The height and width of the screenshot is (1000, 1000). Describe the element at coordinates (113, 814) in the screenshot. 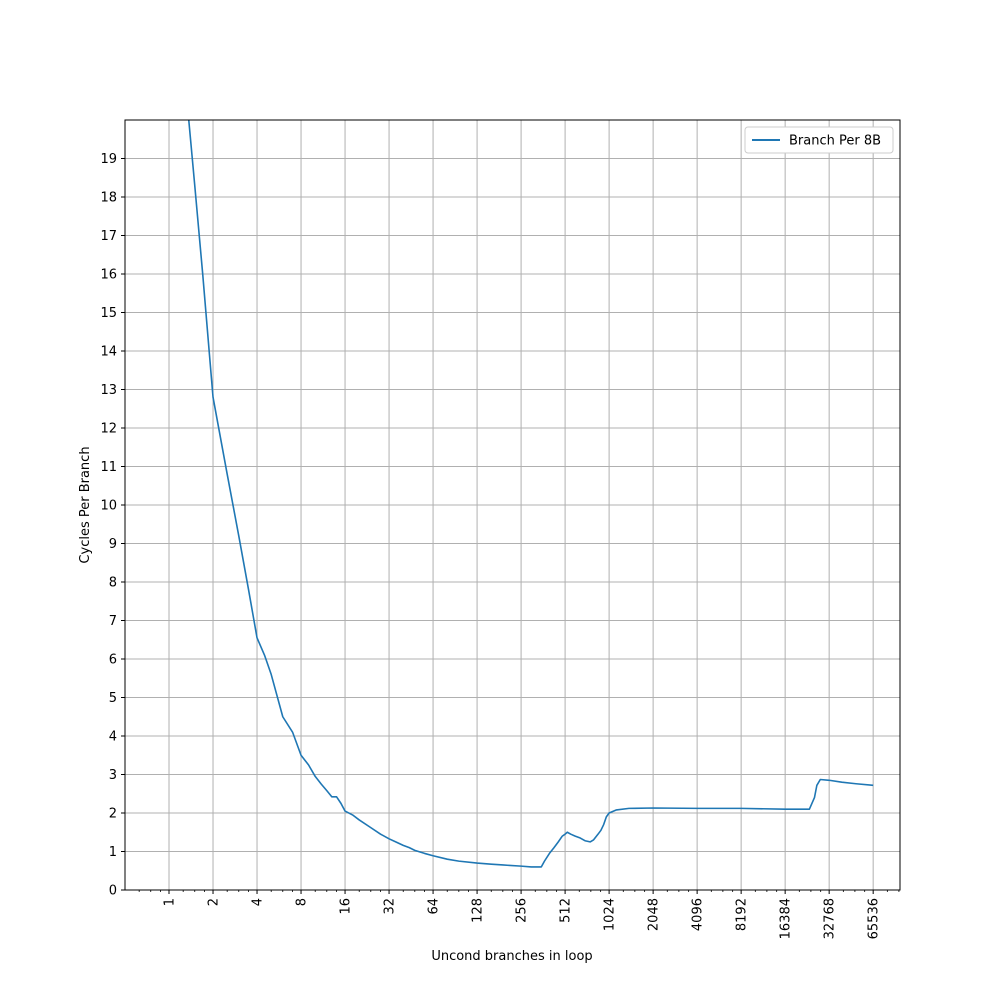

I see `y-tick-label: 2` at that location.